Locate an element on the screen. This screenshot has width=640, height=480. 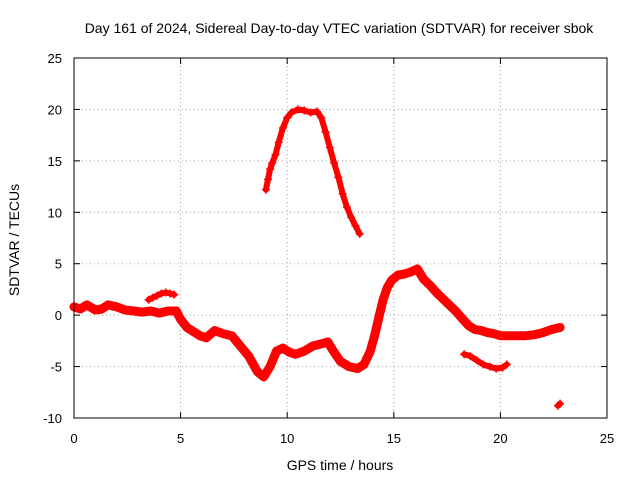
x-tick-label: 0 is located at coordinates (73, 438).